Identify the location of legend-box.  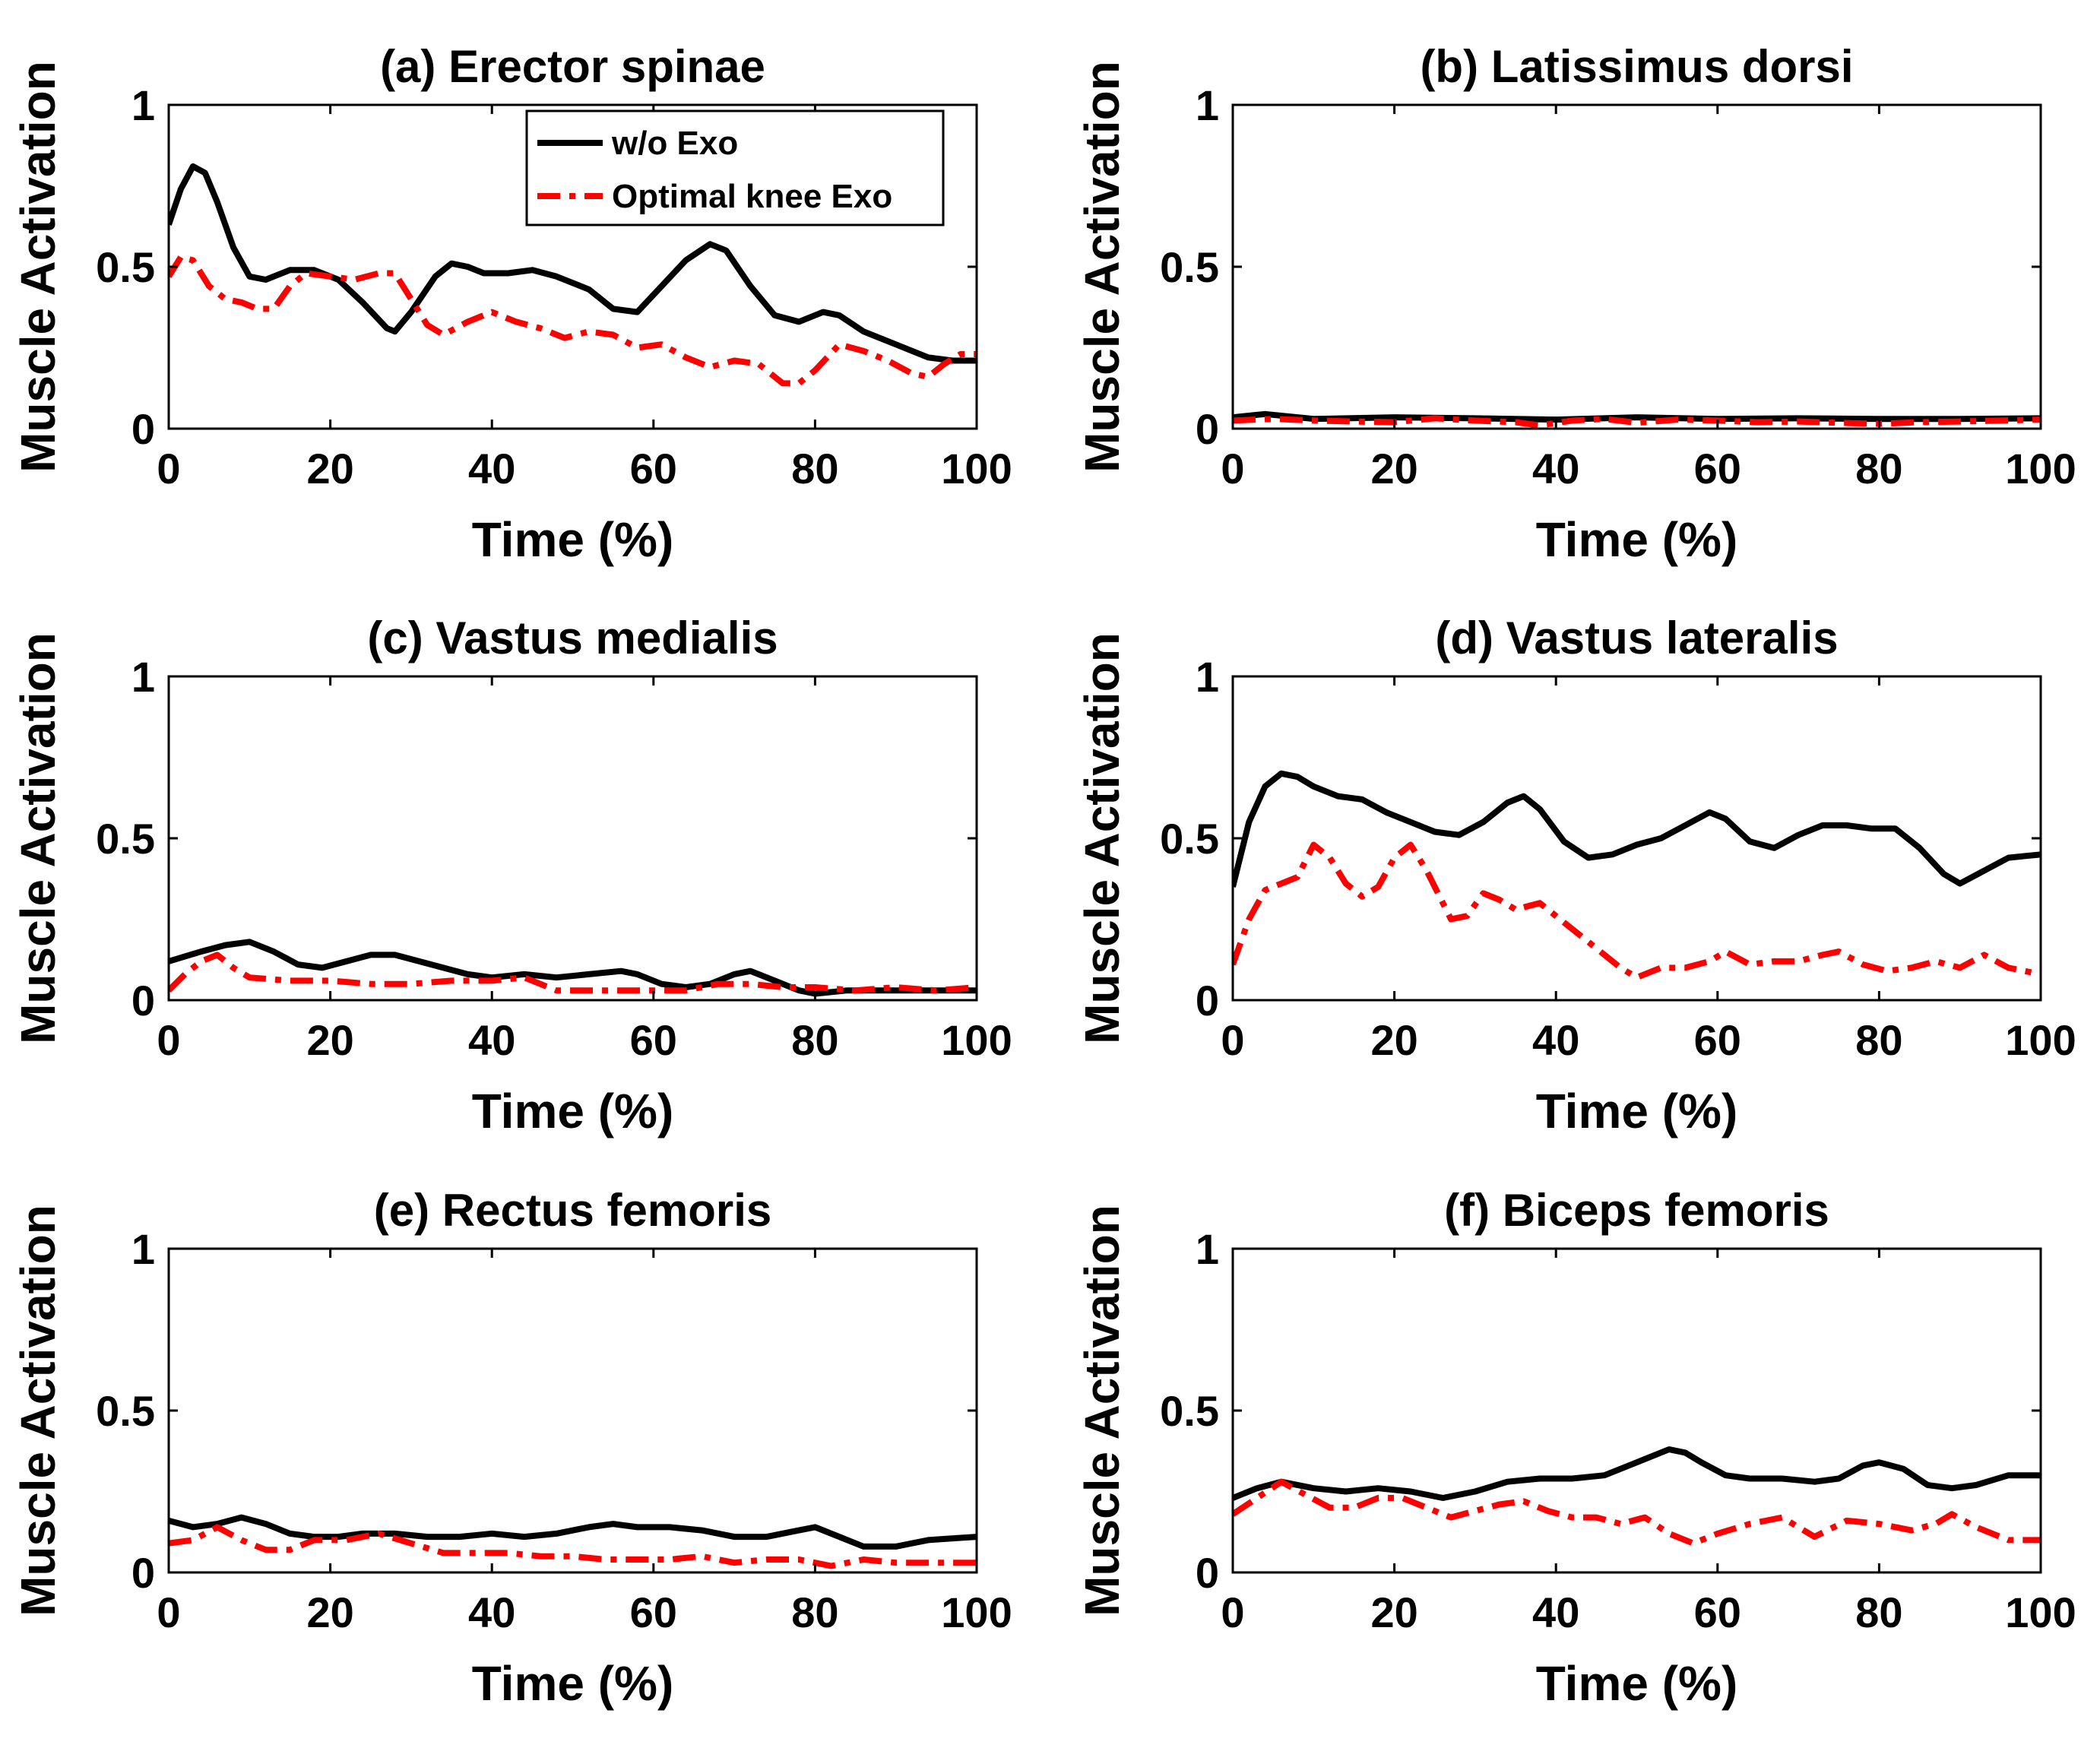
(735, 168).